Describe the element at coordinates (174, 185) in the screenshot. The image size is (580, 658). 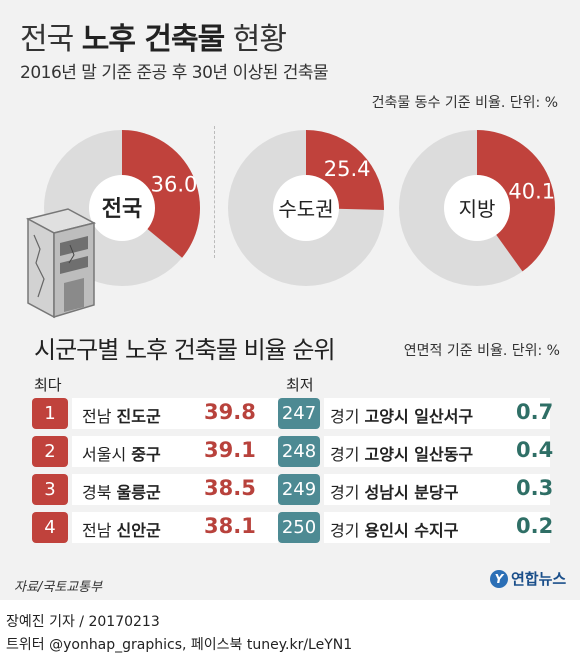
I see `donut-value-label: 36.0` at that location.